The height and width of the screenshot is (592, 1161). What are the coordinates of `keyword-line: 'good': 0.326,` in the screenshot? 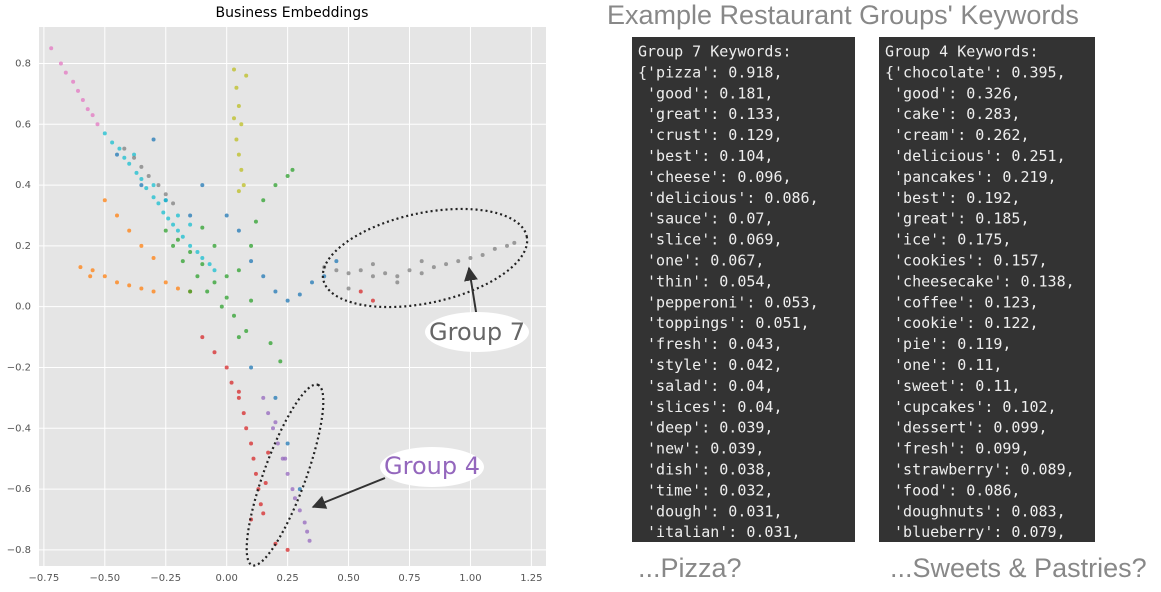 It's located at (952, 93).